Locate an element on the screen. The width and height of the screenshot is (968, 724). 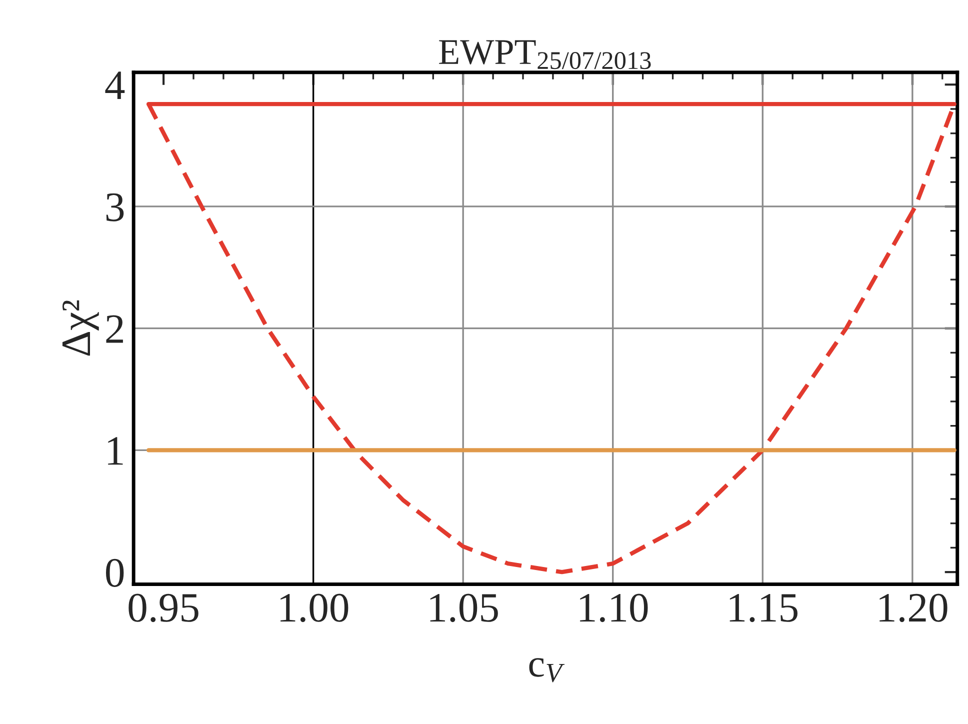
y-tick-label: 3 is located at coordinates (115, 207).